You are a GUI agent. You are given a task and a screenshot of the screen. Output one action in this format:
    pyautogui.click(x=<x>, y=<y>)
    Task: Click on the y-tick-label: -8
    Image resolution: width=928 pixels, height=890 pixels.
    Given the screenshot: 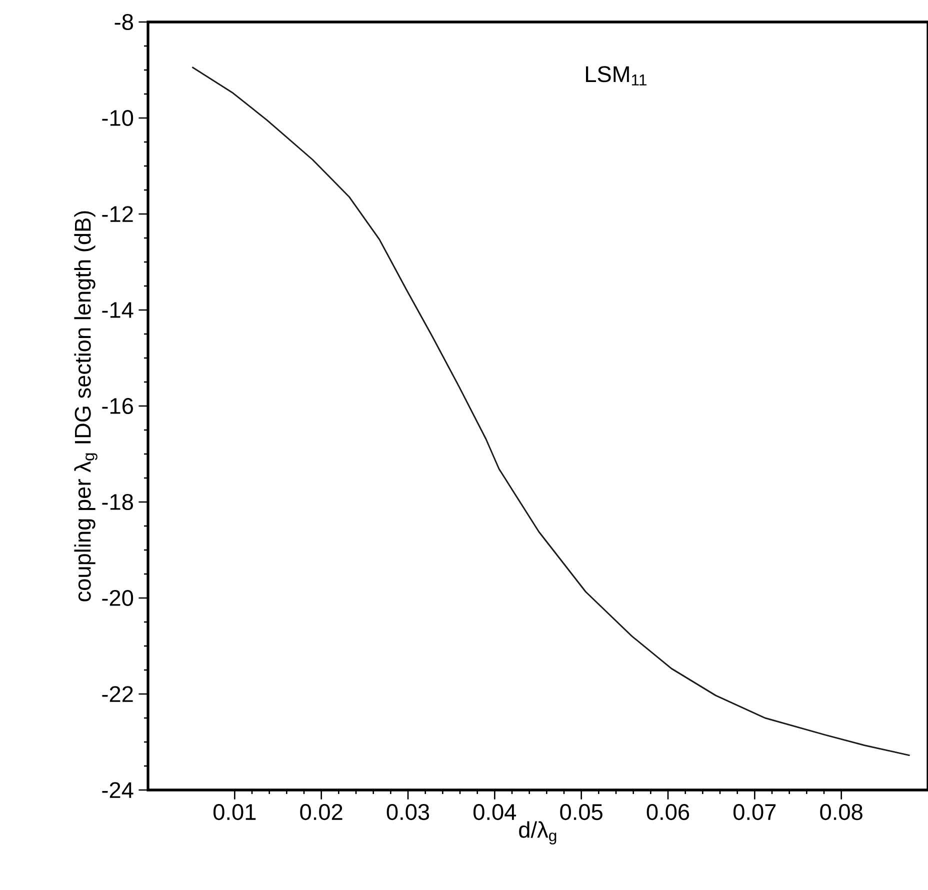 What is the action you would take?
    pyautogui.click(x=123, y=22)
    